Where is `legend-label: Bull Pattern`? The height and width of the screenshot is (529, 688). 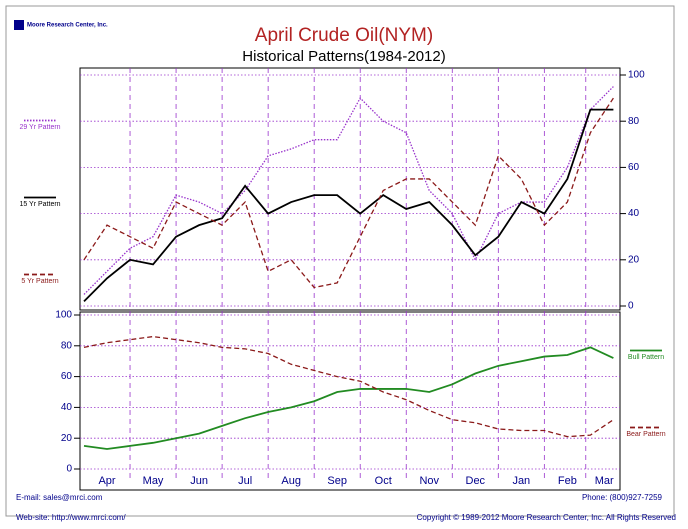 legend-label: Bull Pattern is located at coordinates (646, 357).